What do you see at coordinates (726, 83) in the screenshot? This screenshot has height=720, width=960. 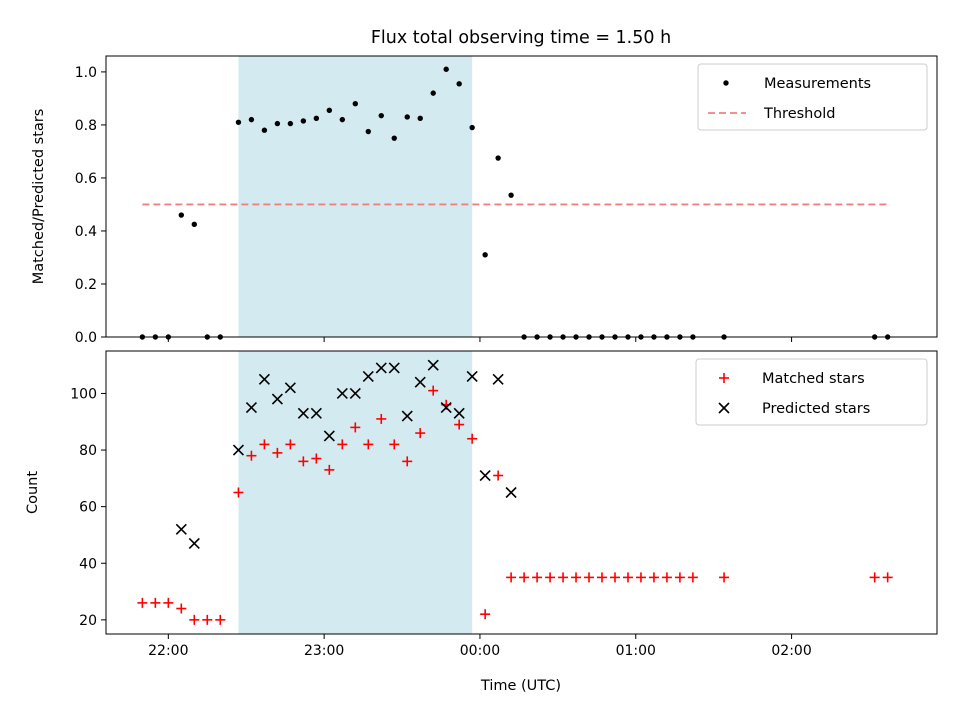 I see `legend-measurement-swatch` at bounding box center [726, 83].